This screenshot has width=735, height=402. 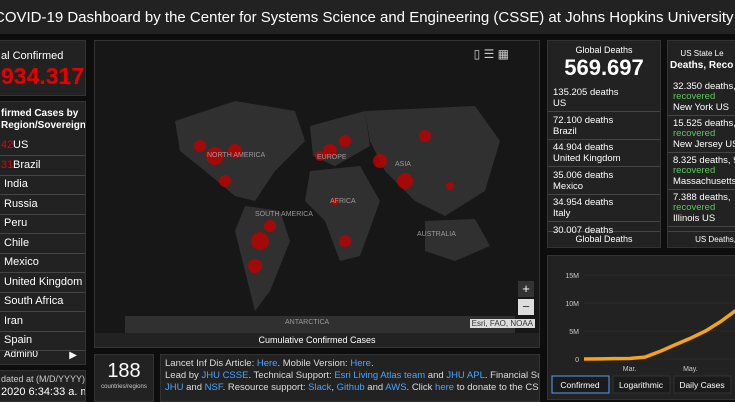 What do you see at coordinates (43, 125) in the screenshot?
I see `list-title: Region/Sovereignty` at bounding box center [43, 125].